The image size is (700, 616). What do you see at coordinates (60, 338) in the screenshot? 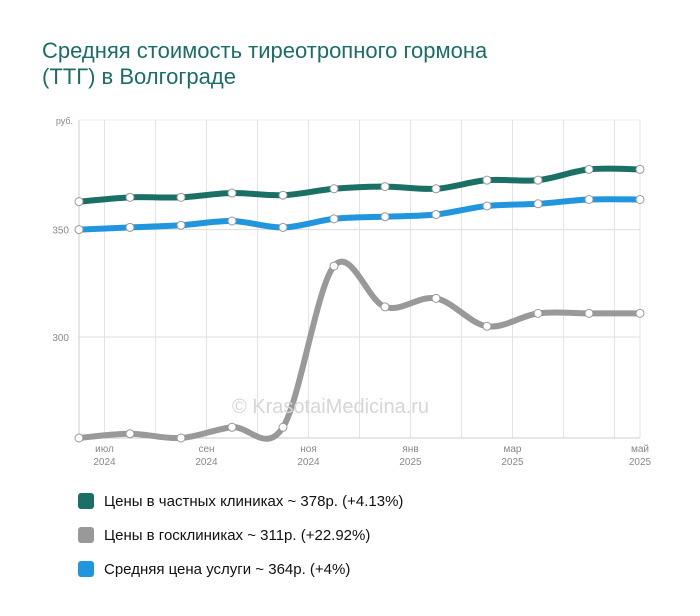
I see `y-tick-label: 300` at bounding box center [60, 338].